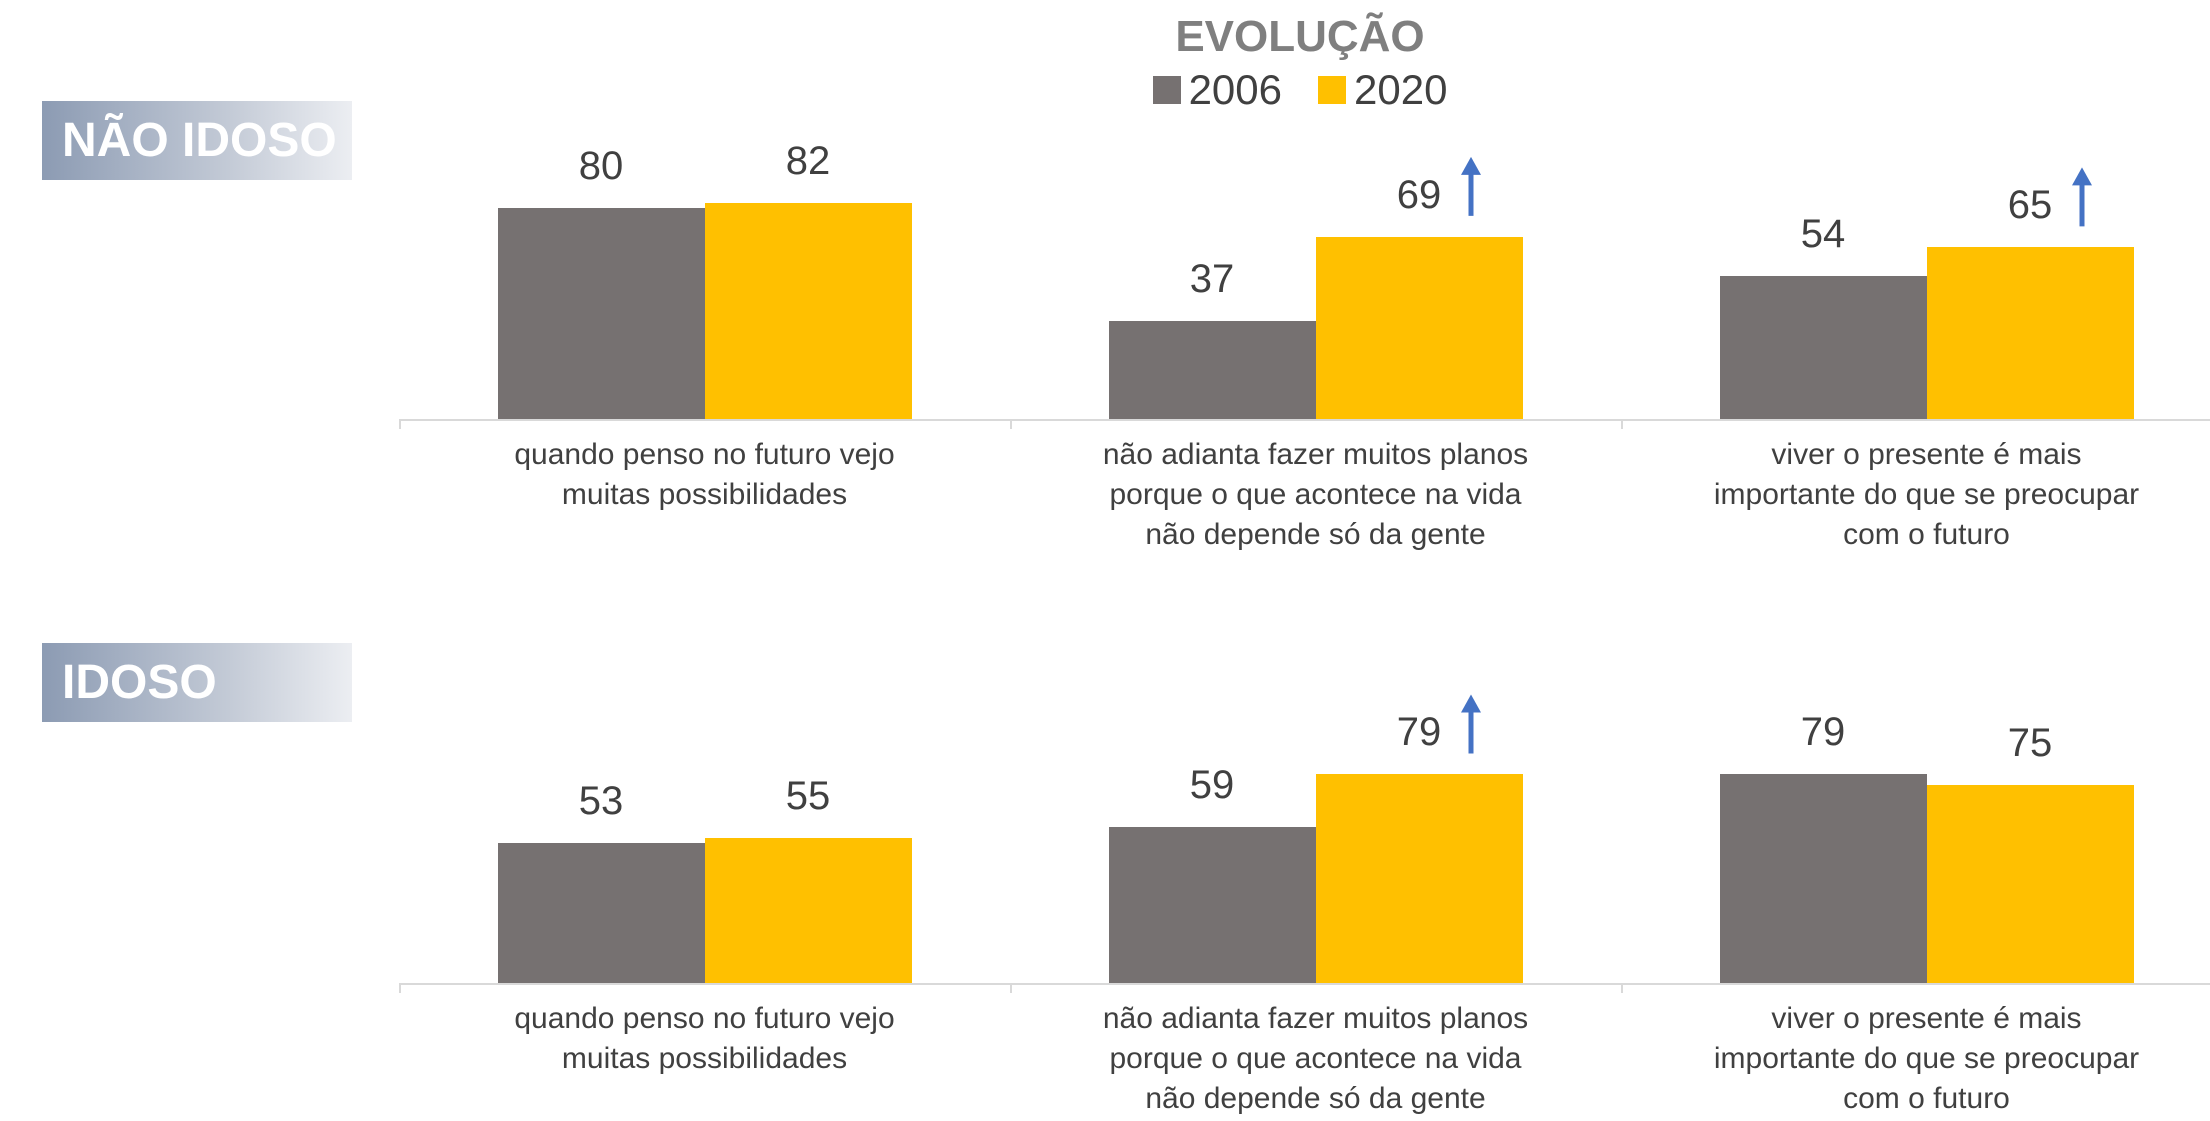  Describe the element at coordinates (1300, 90) in the screenshot. I see `legend: 2006 2020` at that location.